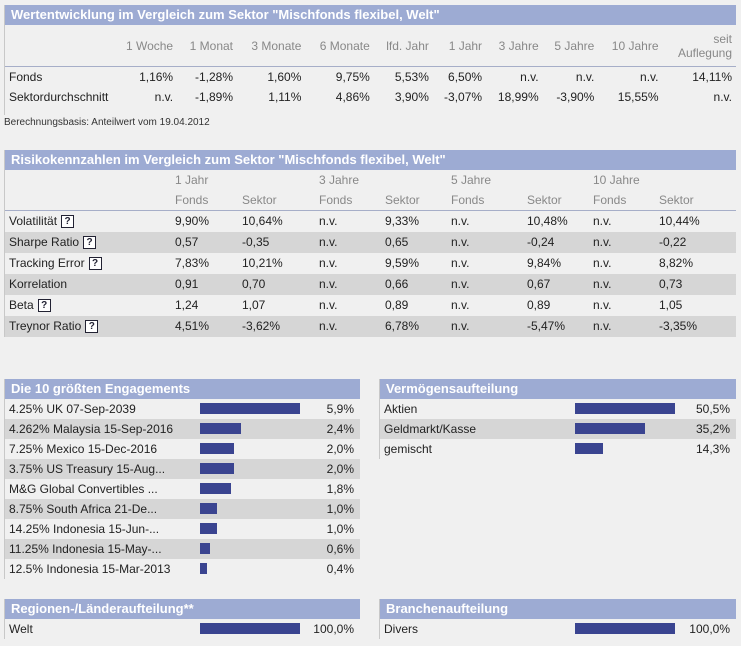  What do you see at coordinates (182, 429) in the screenshot?
I see `list-item: 4.262% Malaysia 15-Sep-2016 2,4%` at bounding box center [182, 429].